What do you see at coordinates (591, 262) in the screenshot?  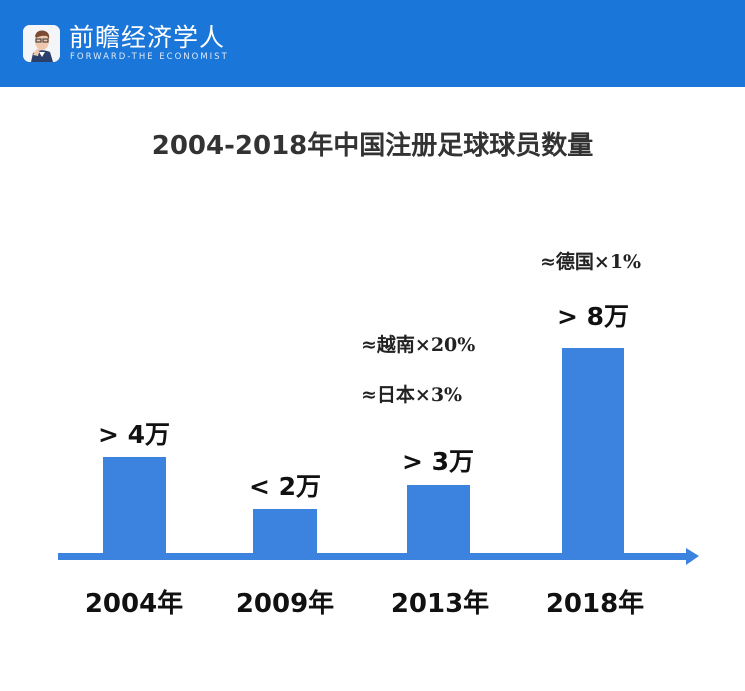 I see `annotation-germany: ≈德国×1%` at bounding box center [591, 262].